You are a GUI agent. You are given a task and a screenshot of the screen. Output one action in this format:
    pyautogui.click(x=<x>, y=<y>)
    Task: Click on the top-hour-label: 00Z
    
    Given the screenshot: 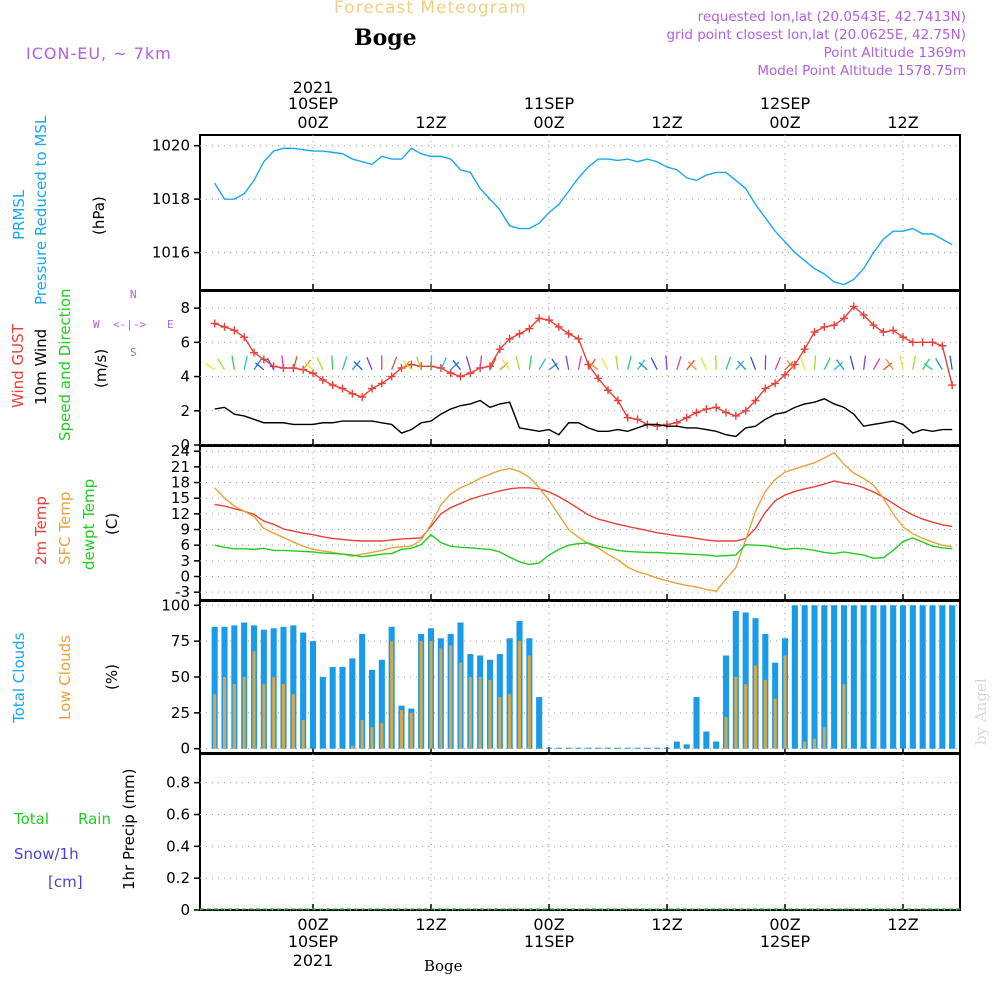 What is the action you would take?
    pyautogui.click(x=312, y=122)
    